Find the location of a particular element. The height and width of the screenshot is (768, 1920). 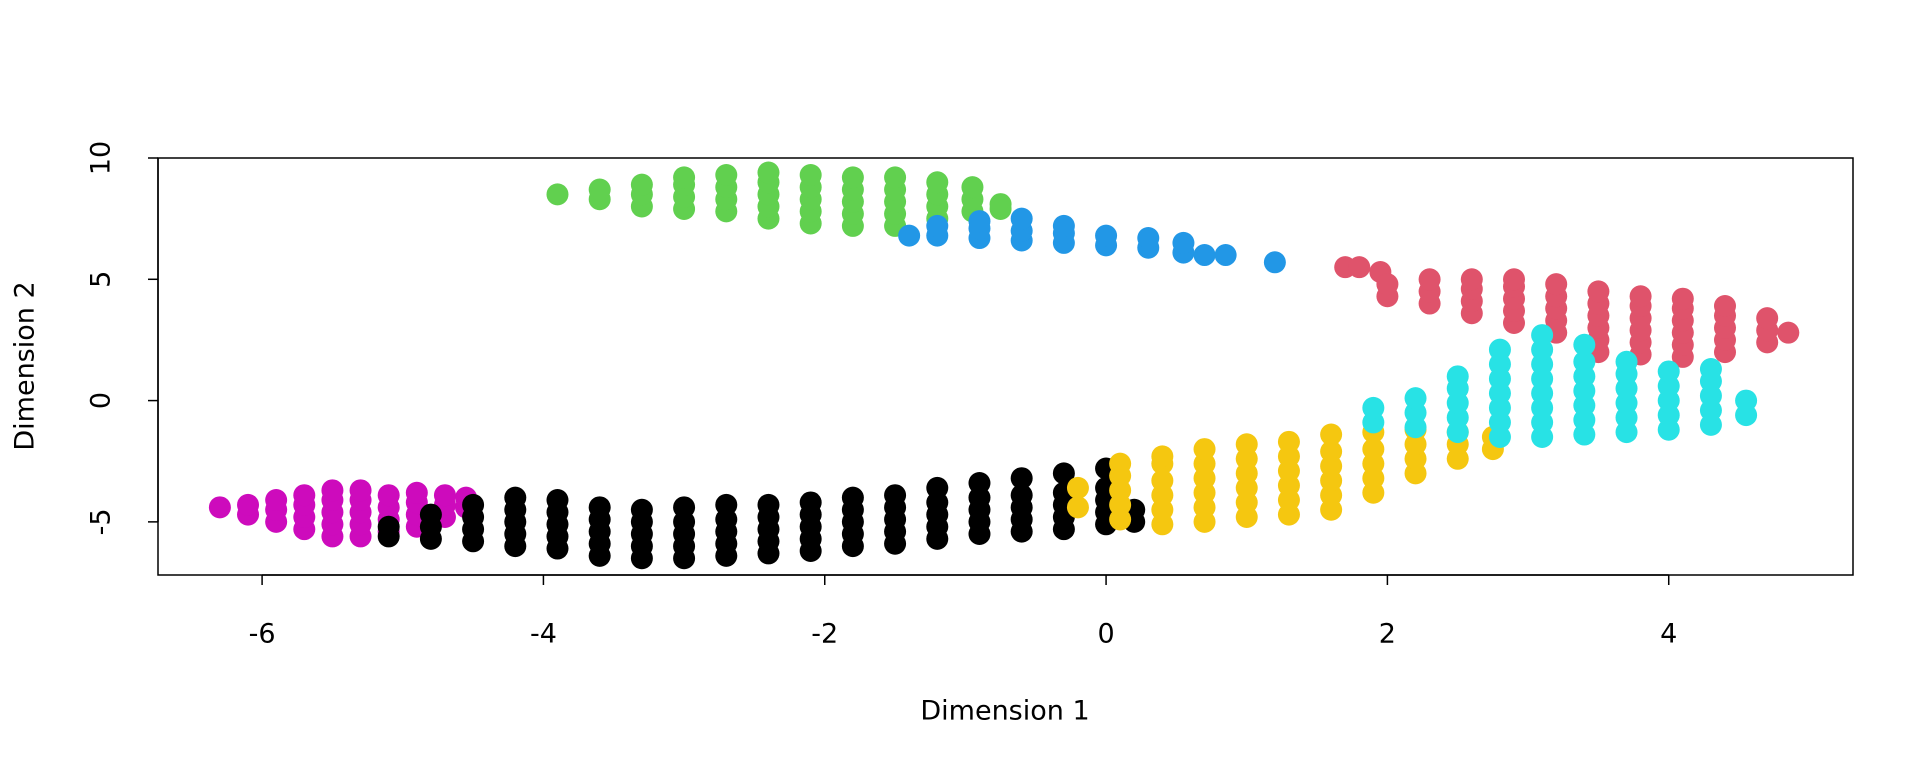

y-tick-label: 5 is located at coordinates (101, 279).